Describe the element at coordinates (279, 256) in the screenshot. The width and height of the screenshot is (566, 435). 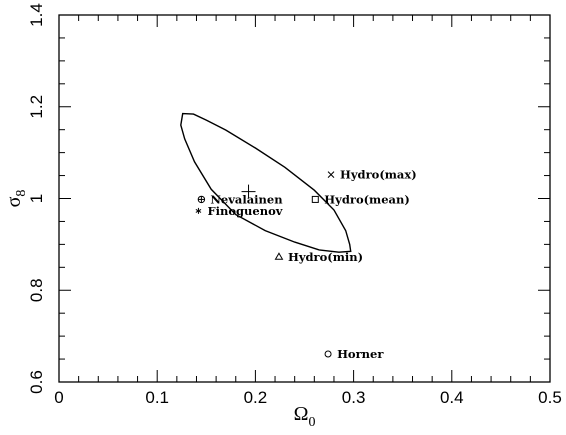
I see `triangle-marker` at that location.